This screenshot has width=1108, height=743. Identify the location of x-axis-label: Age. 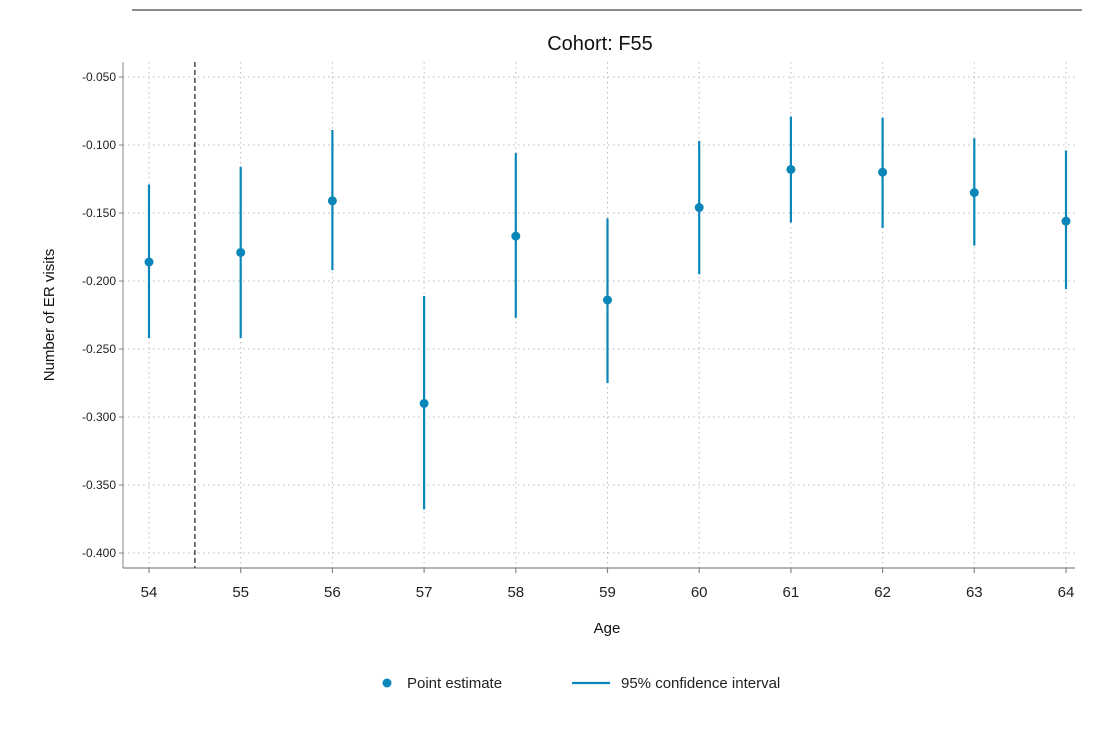
(607, 628).